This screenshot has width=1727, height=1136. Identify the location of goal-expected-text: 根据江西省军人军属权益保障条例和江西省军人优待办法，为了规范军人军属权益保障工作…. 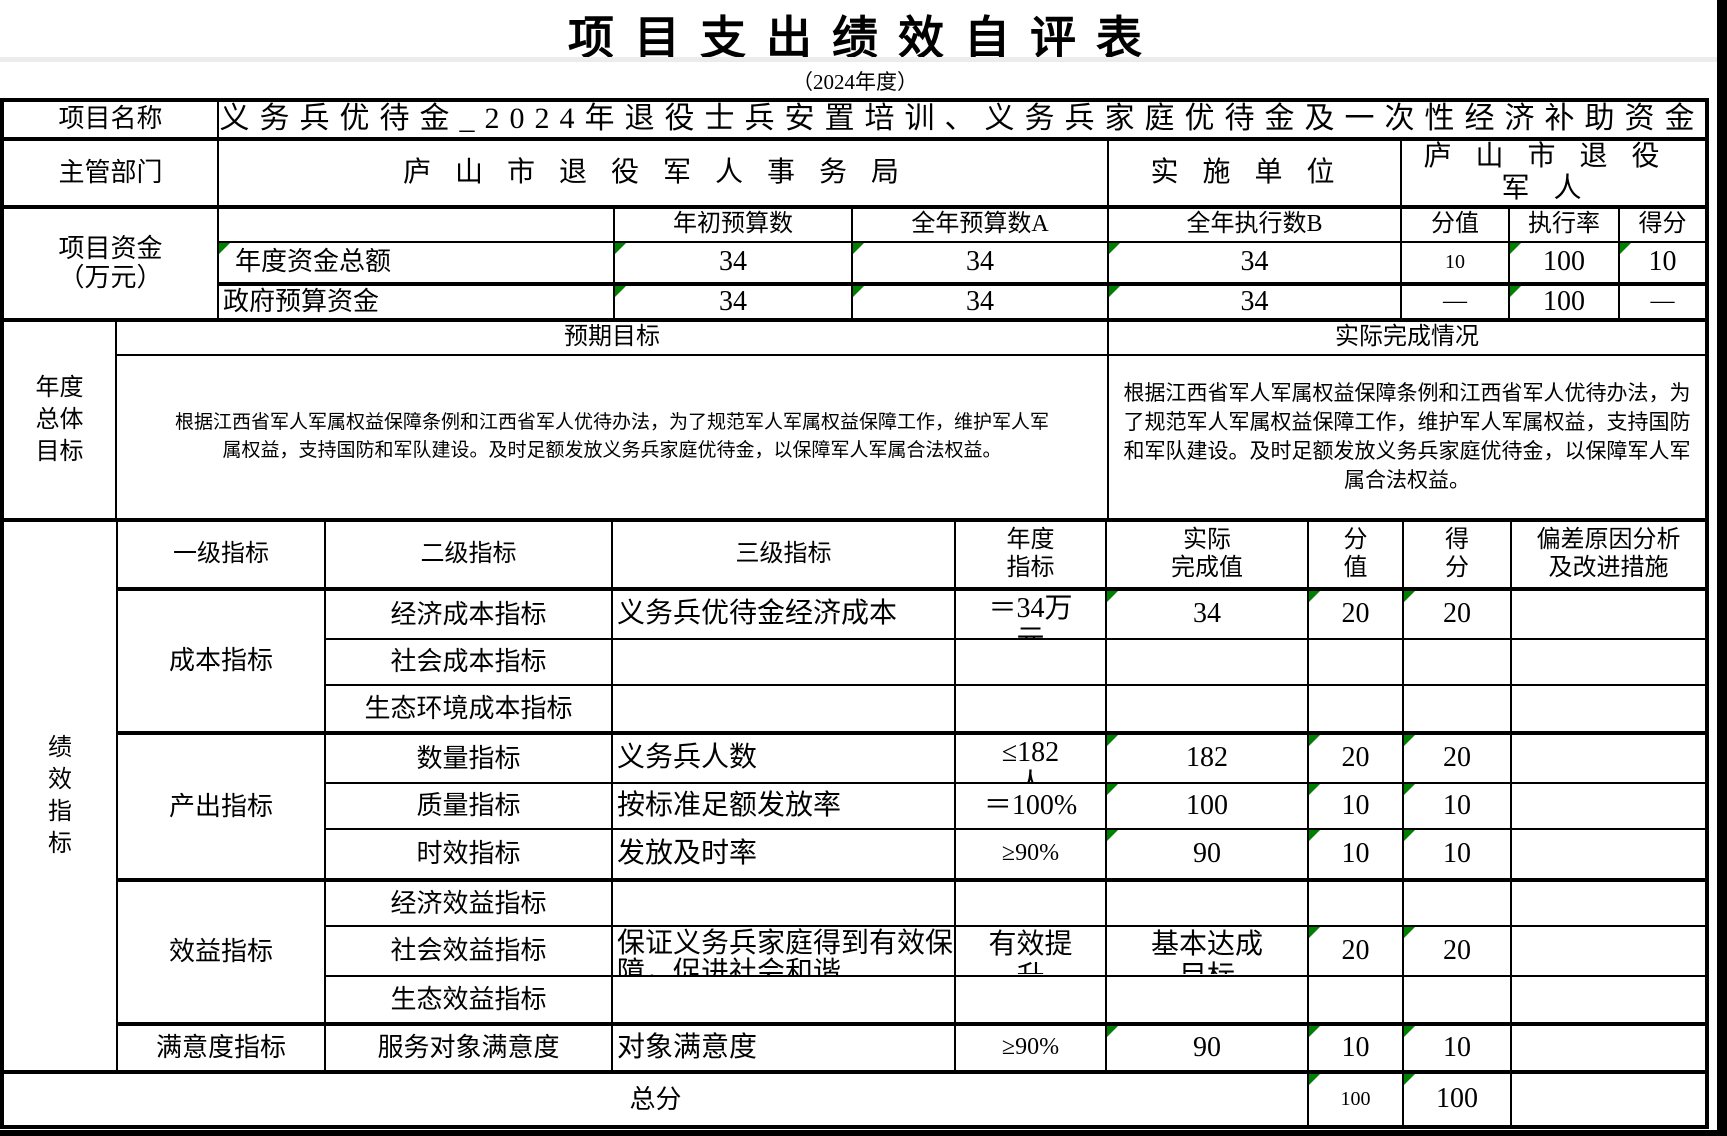
(612, 437).